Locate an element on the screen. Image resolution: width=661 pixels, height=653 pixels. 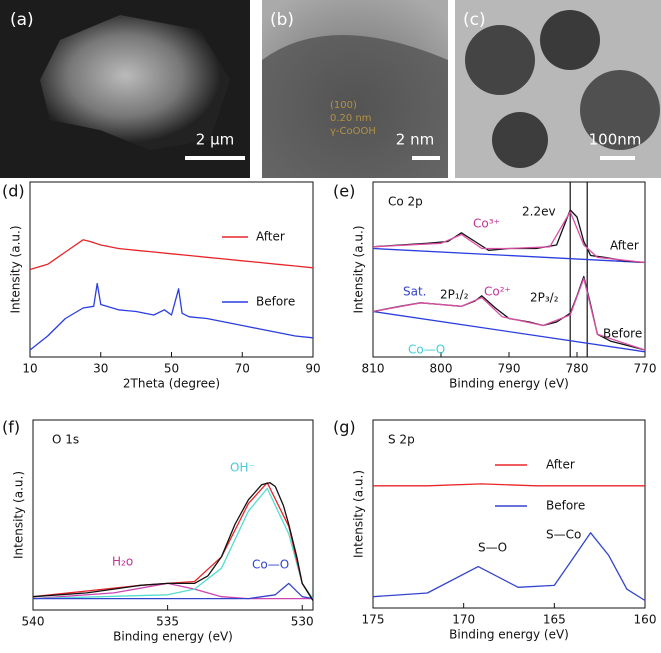
image-b is located at coordinates (355, 89).